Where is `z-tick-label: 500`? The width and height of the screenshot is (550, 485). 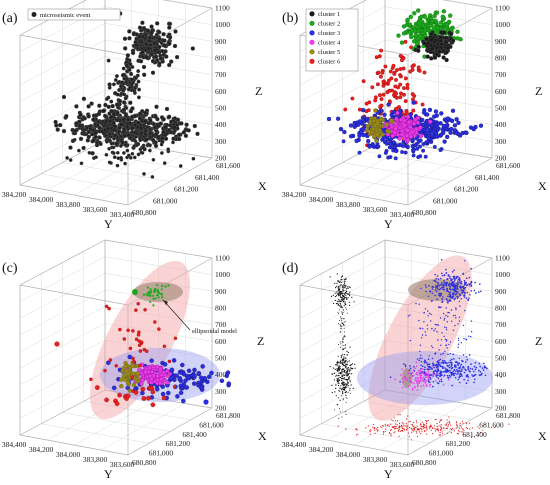 z-tick-label: 500 is located at coordinates (501, 358).